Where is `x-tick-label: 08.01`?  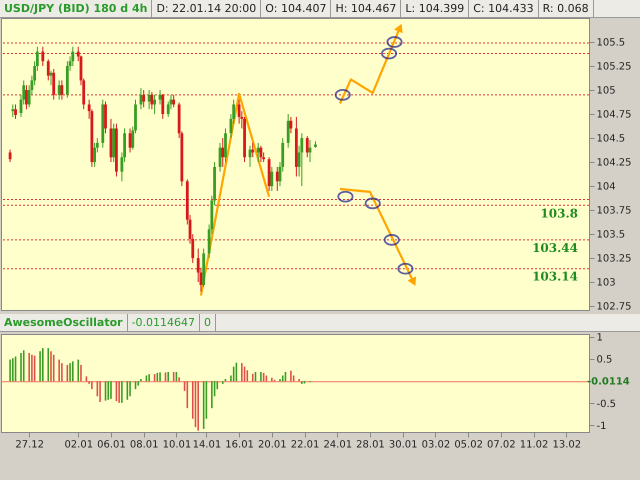 x-tick-label: 08.01 is located at coordinates (144, 445).